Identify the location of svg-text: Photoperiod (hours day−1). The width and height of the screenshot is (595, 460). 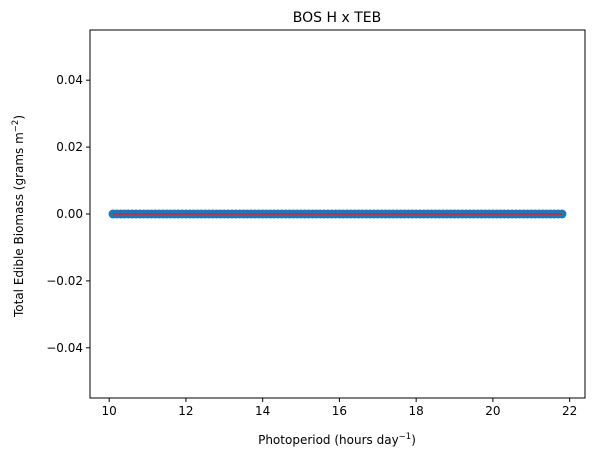
(337, 439).